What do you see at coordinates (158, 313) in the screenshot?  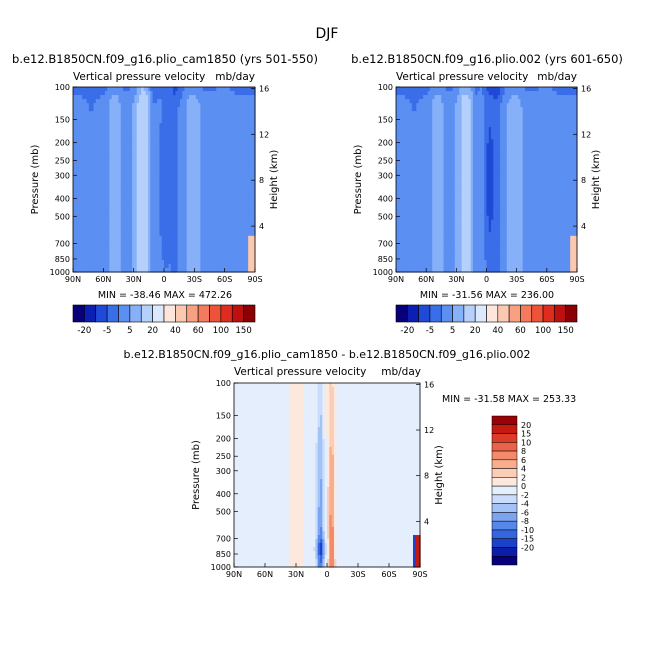 I see `colorbar-swatch` at bounding box center [158, 313].